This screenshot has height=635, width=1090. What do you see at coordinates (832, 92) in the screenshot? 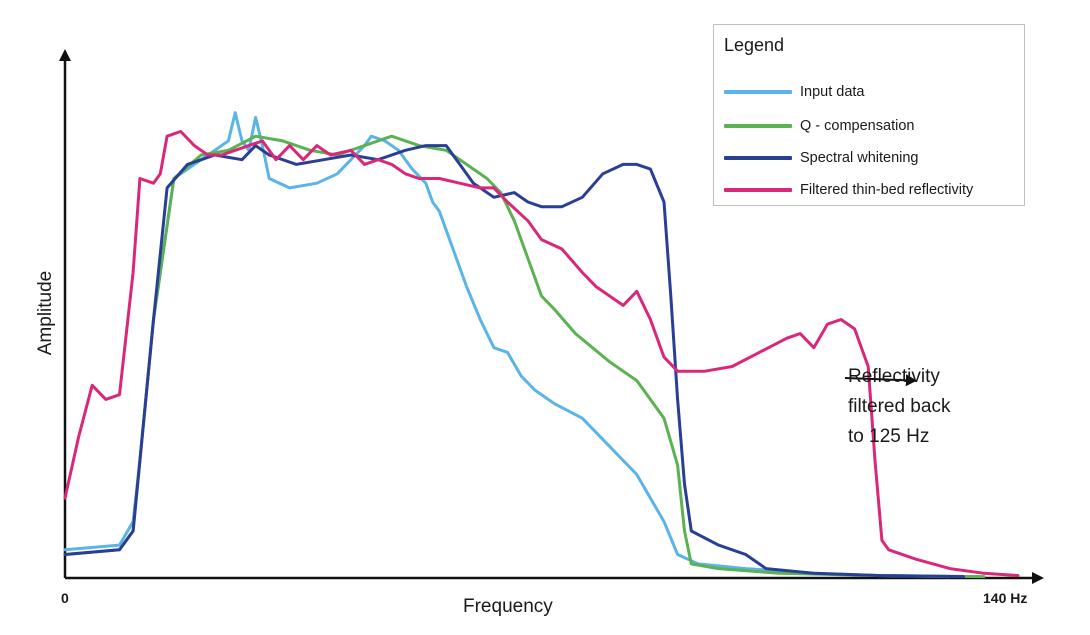
I see `legend-label: Input data` at bounding box center [832, 92].